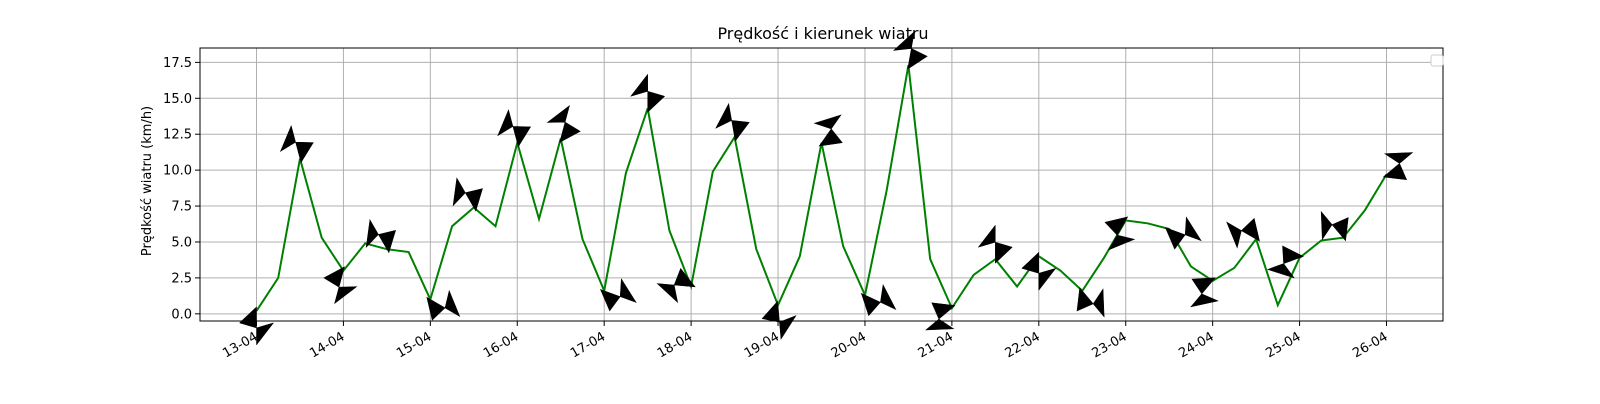 This screenshot has width=1600, height=404. I want to click on x-tick-label: 25-04, so click(1283, 345).